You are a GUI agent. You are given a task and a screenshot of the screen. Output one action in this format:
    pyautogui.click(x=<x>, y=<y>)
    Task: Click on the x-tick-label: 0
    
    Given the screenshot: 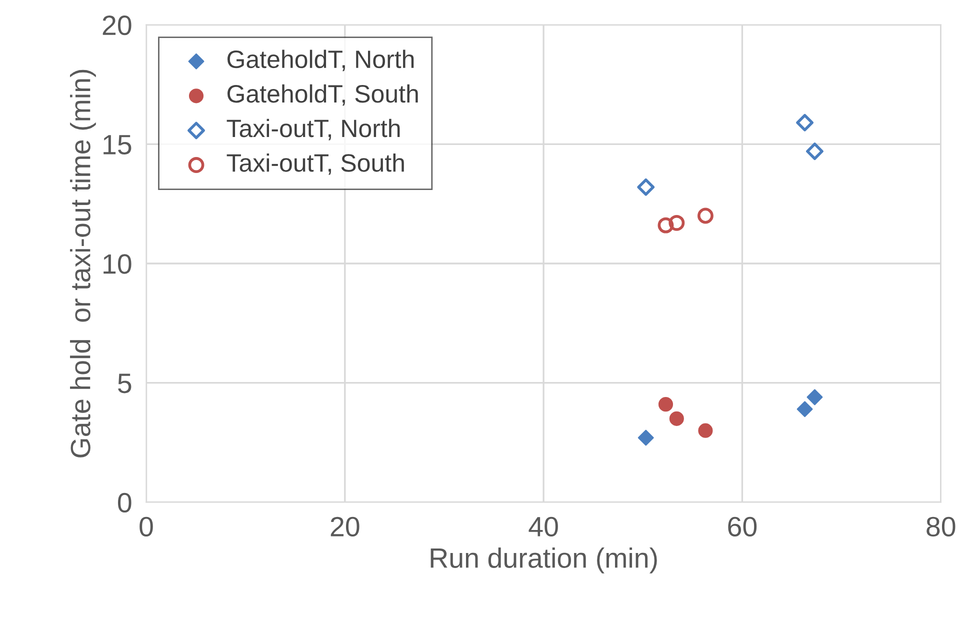 What is the action you would take?
    pyautogui.click(x=146, y=526)
    